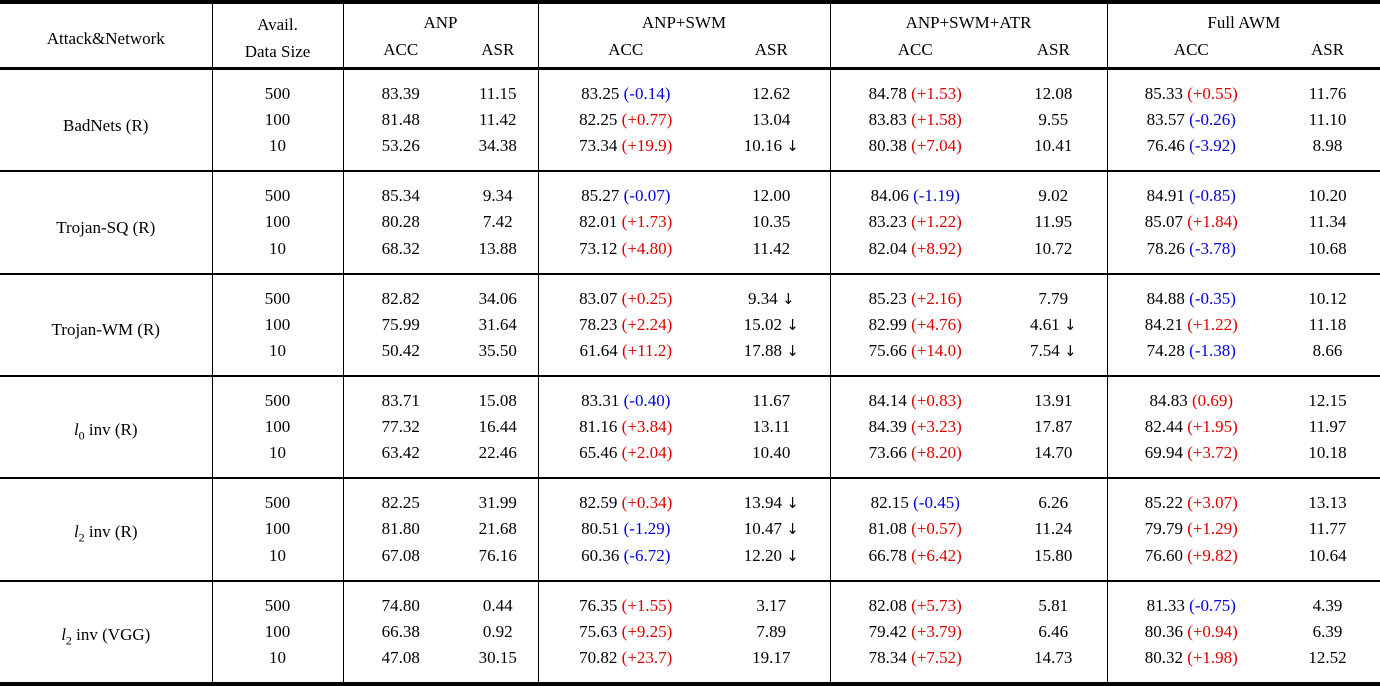 This screenshot has width=1380, height=686. What do you see at coordinates (1053, 401) in the screenshot?
I see `atr-asr-value: 13.91` at bounding box center [1053, 401].